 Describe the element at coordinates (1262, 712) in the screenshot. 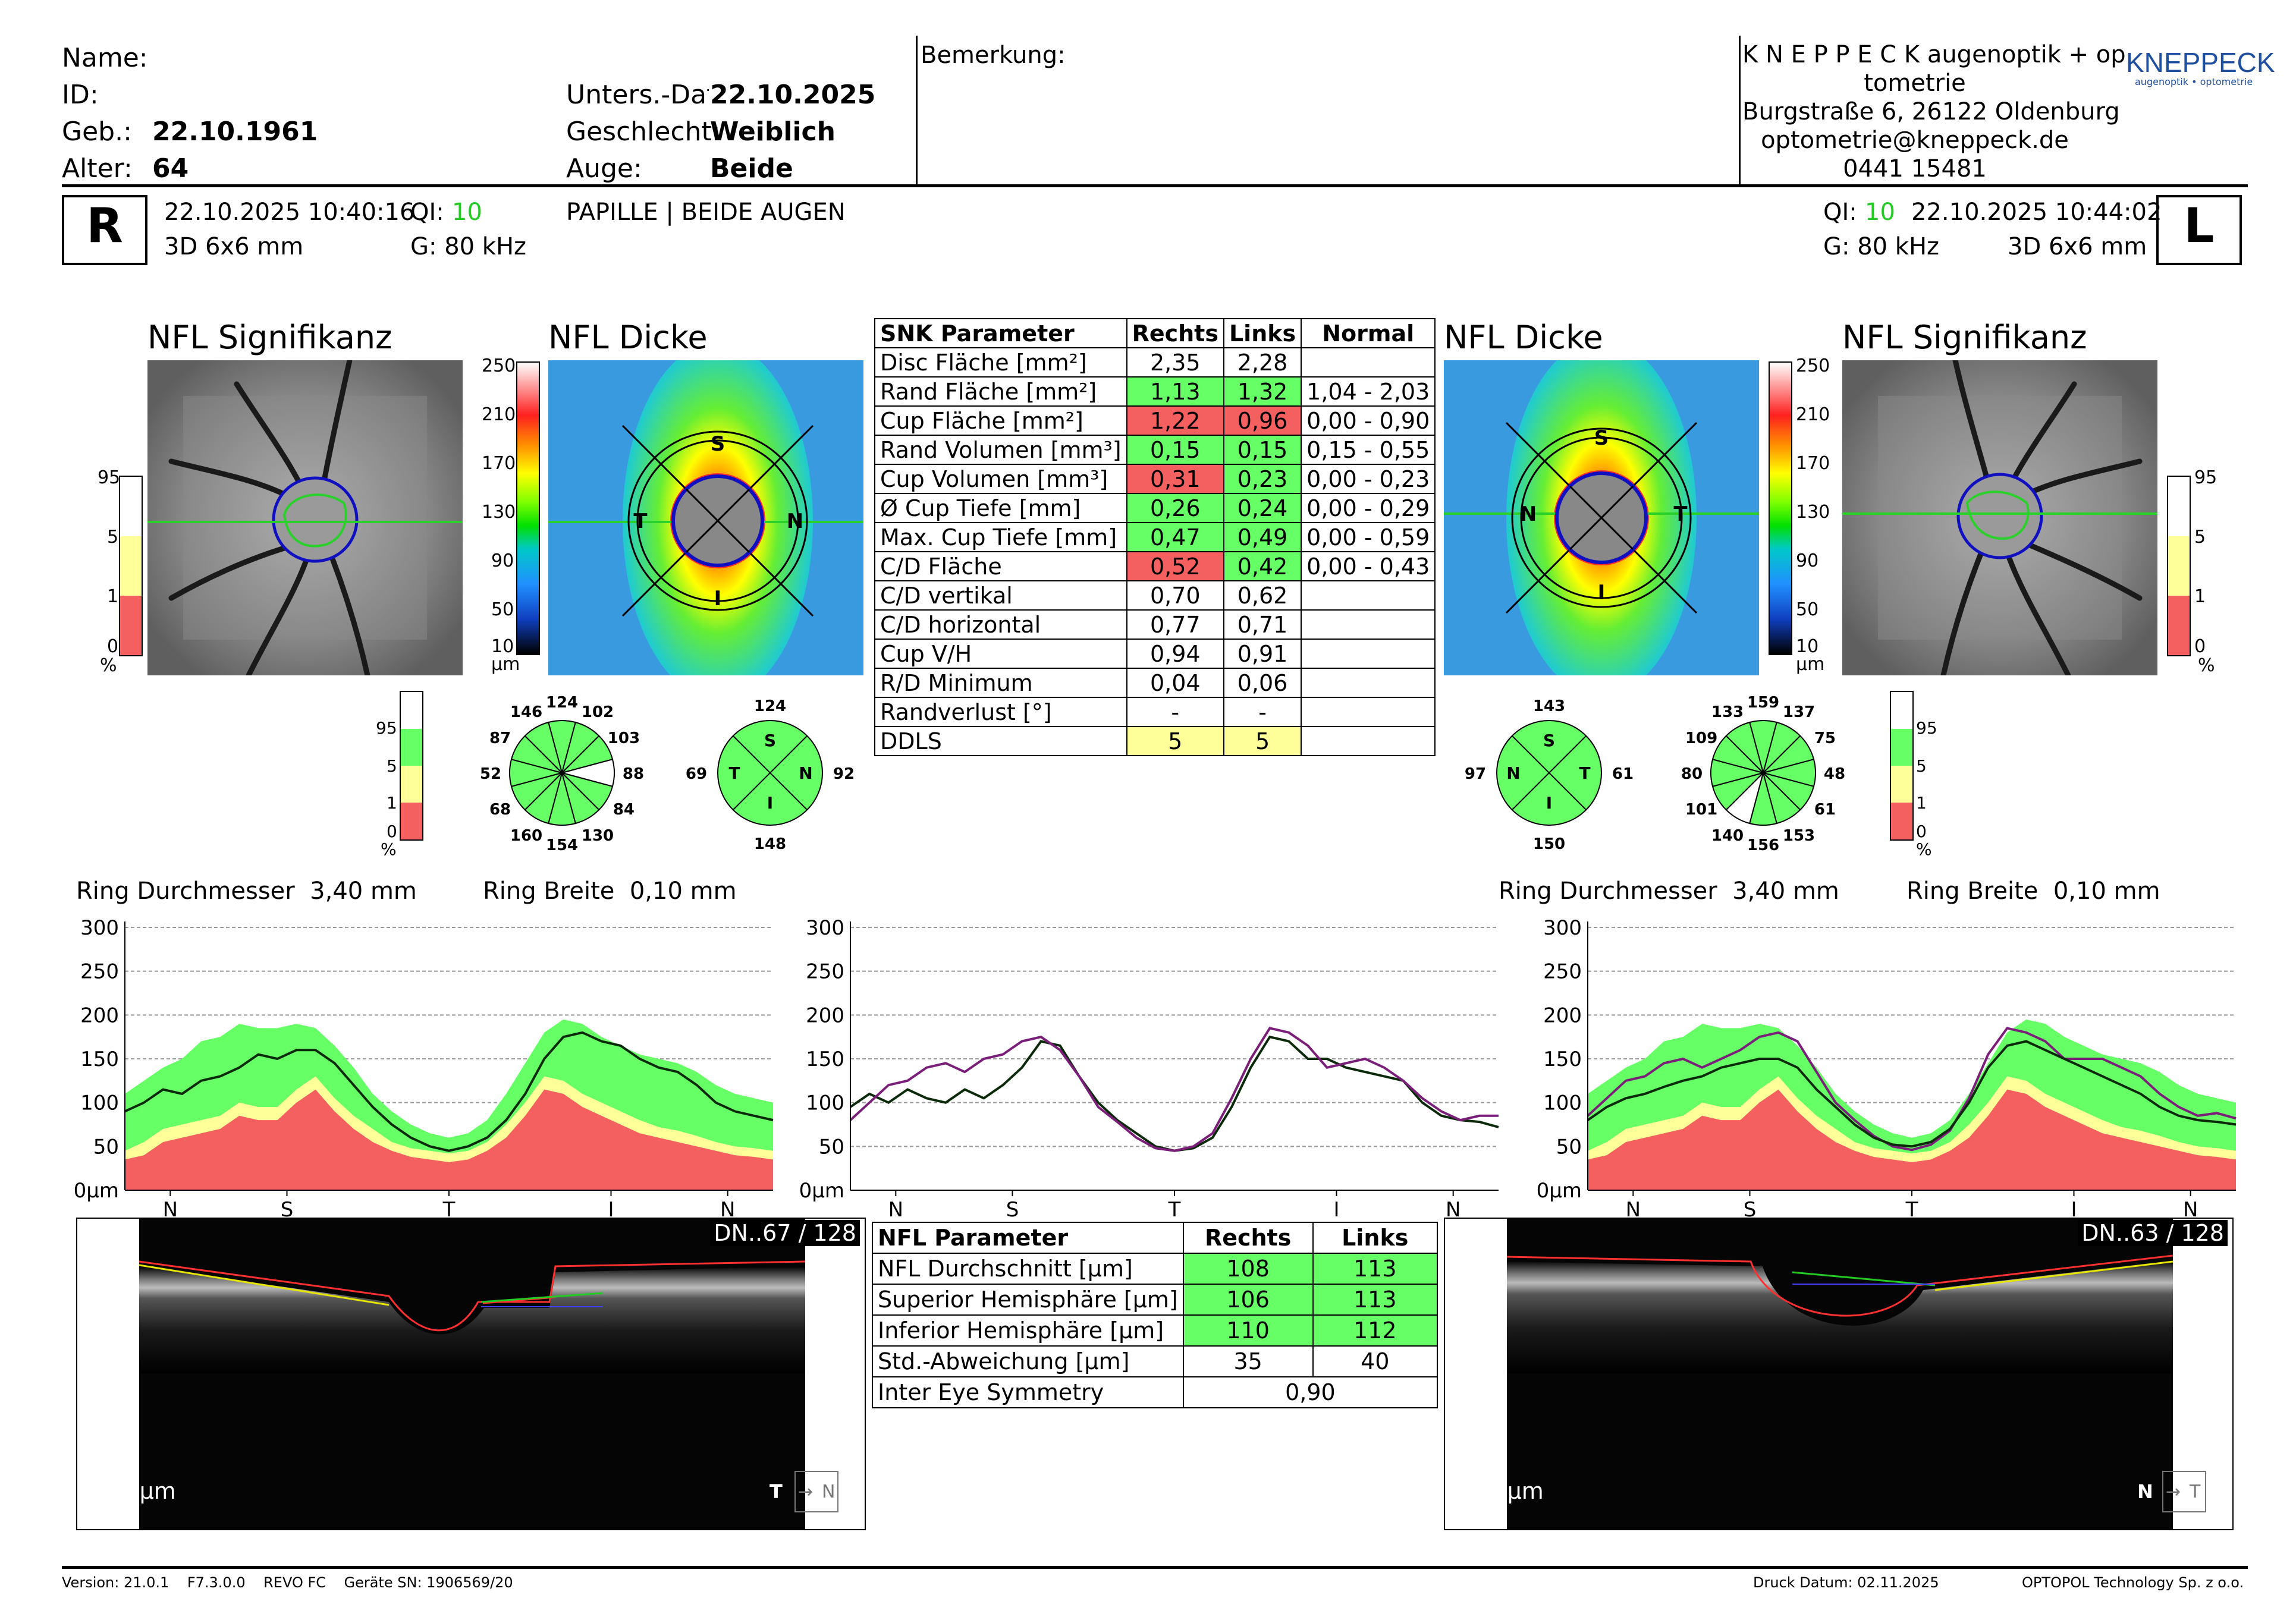

I see `snk-cell-l: -` at that location.